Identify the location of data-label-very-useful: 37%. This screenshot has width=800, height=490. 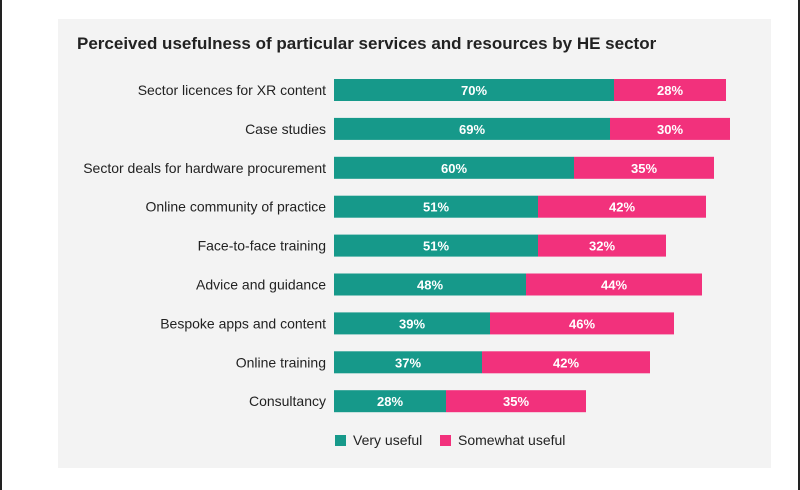
(408, 362).